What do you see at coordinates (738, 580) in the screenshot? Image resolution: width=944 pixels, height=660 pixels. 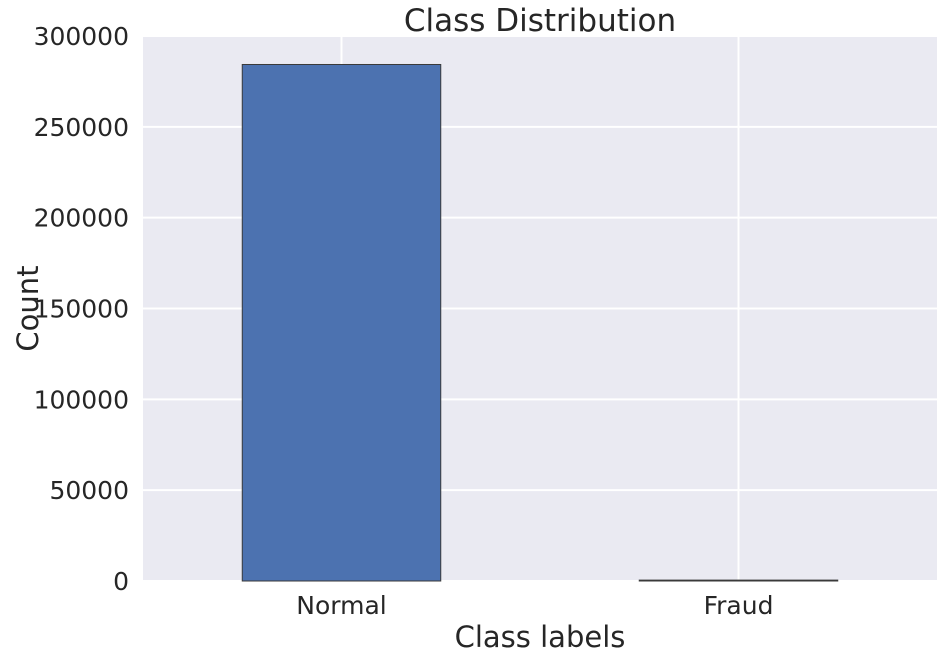 I see `bar-fraud` at bounding box center [738, 580].